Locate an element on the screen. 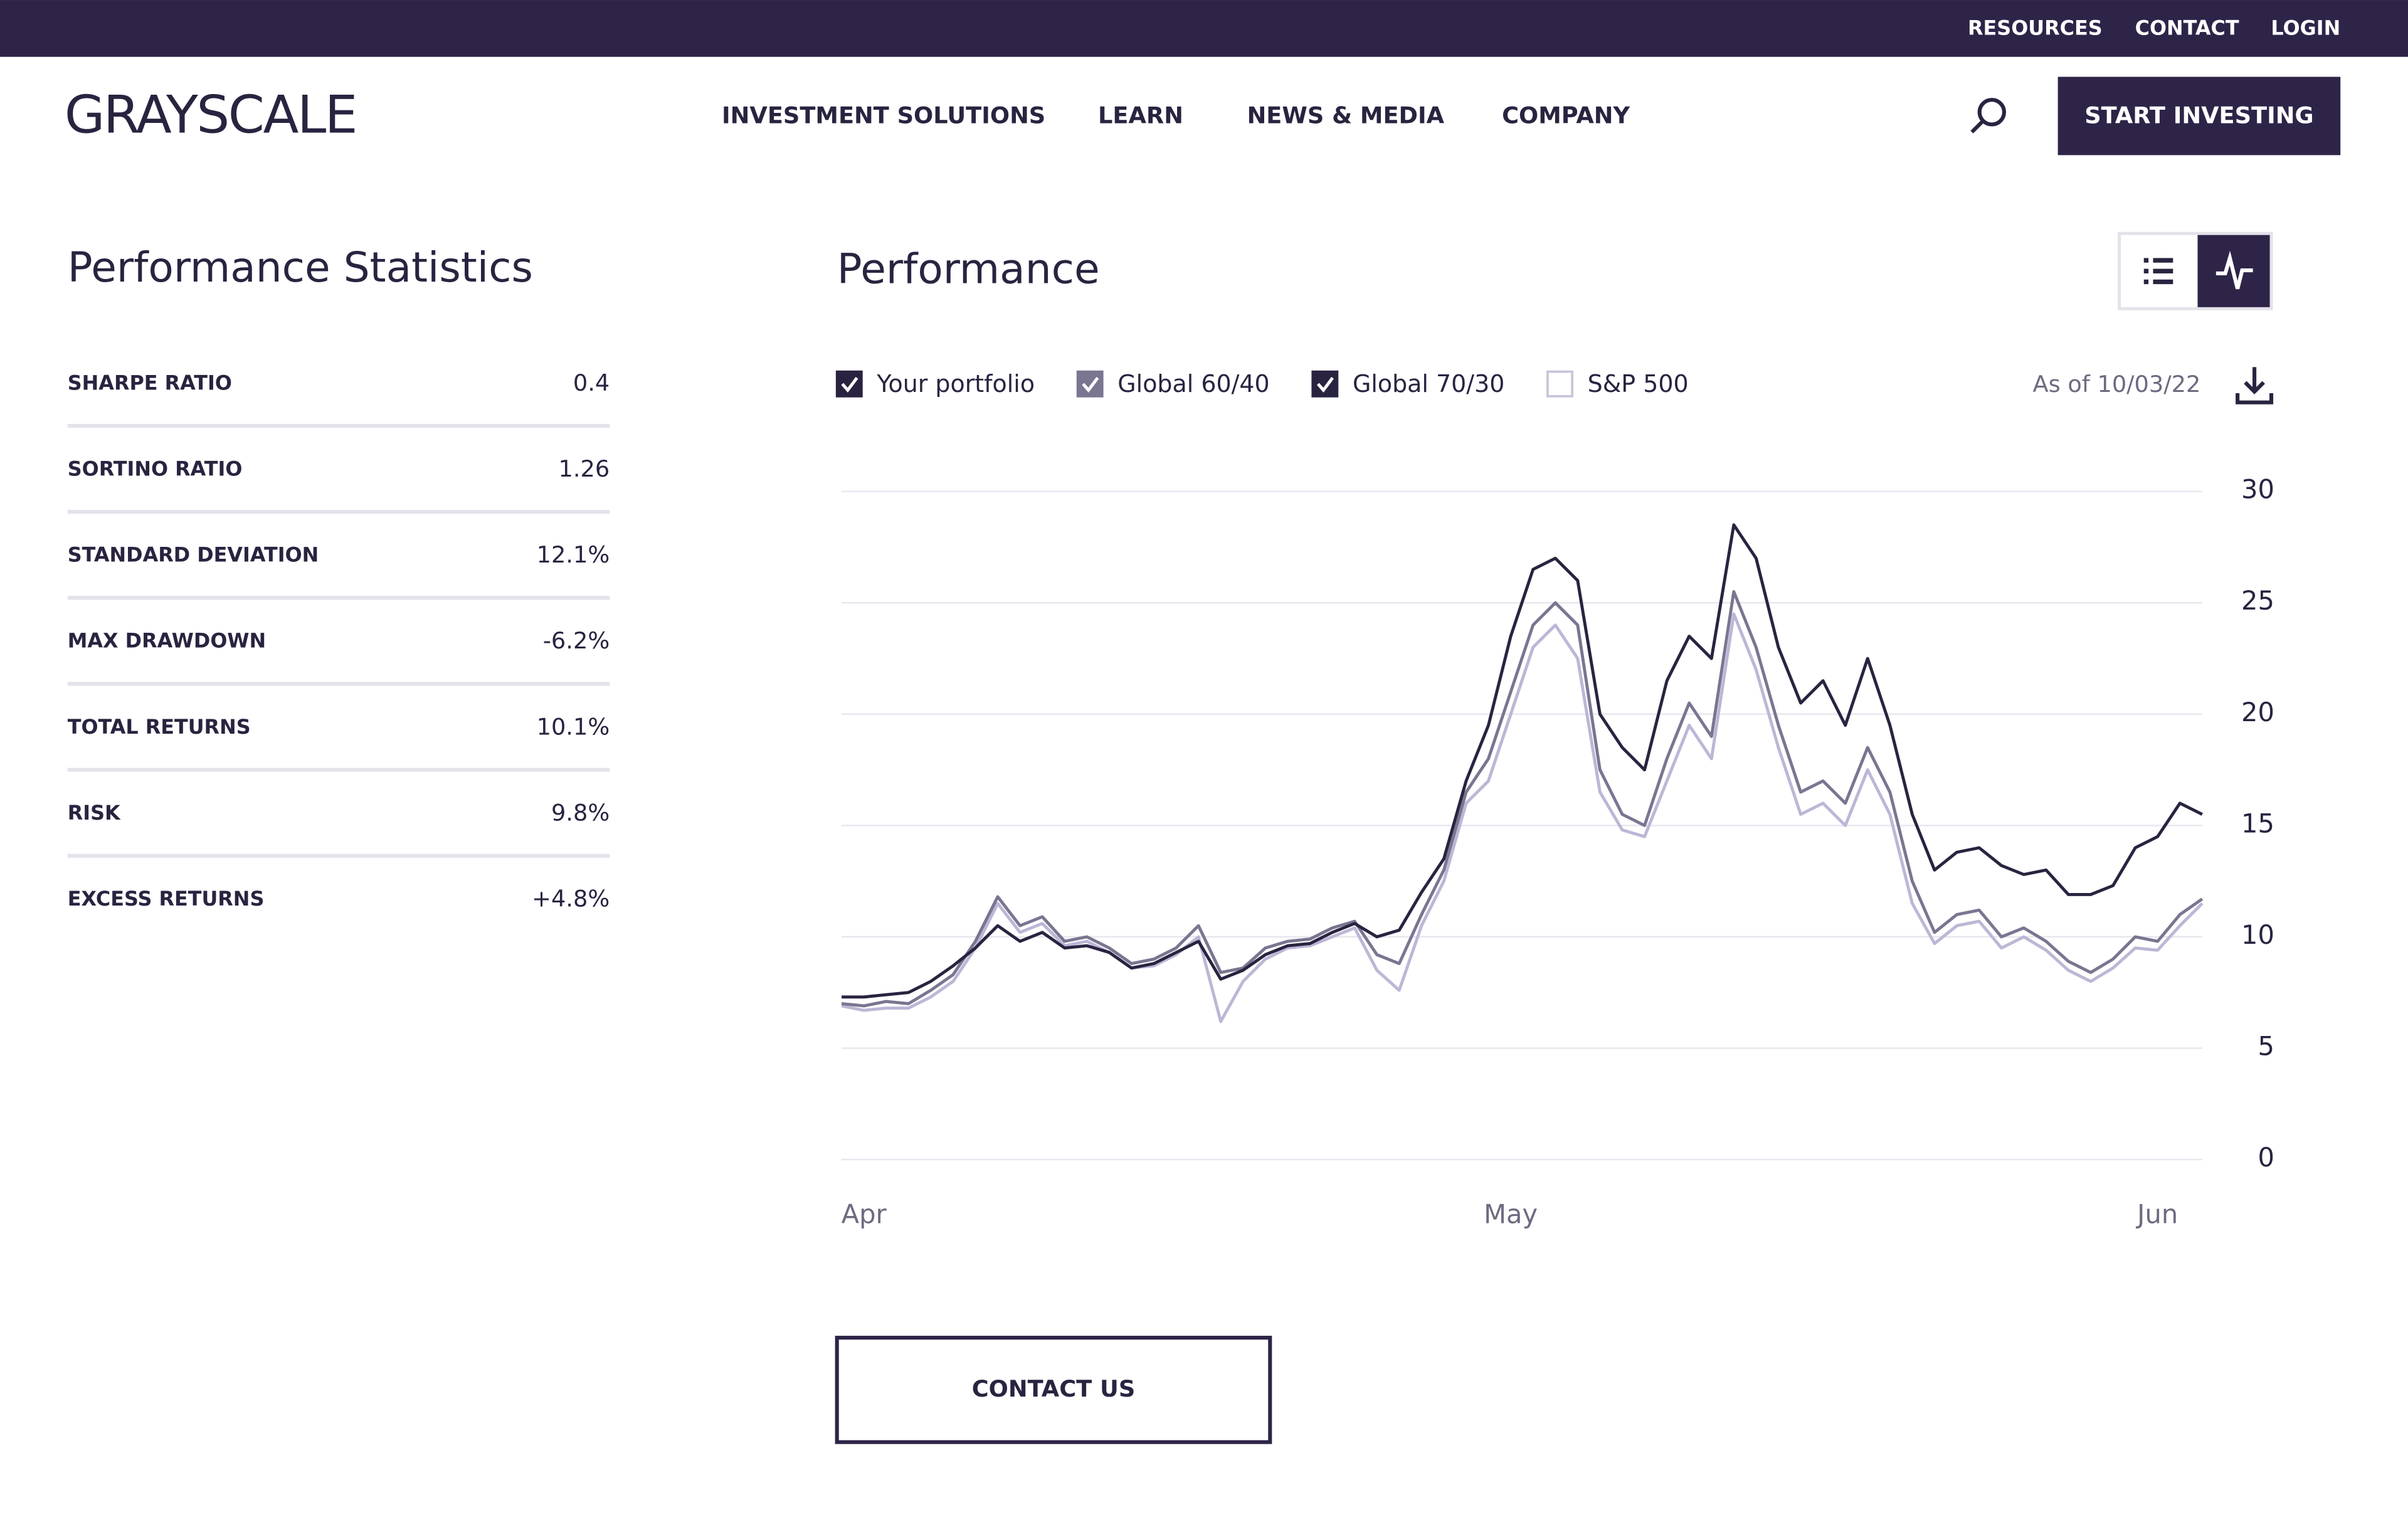 Image resolution: width=2408 pixels, height=1522 pixels. contact-label: CONTACT US is located at coordinates (1054, 1388).